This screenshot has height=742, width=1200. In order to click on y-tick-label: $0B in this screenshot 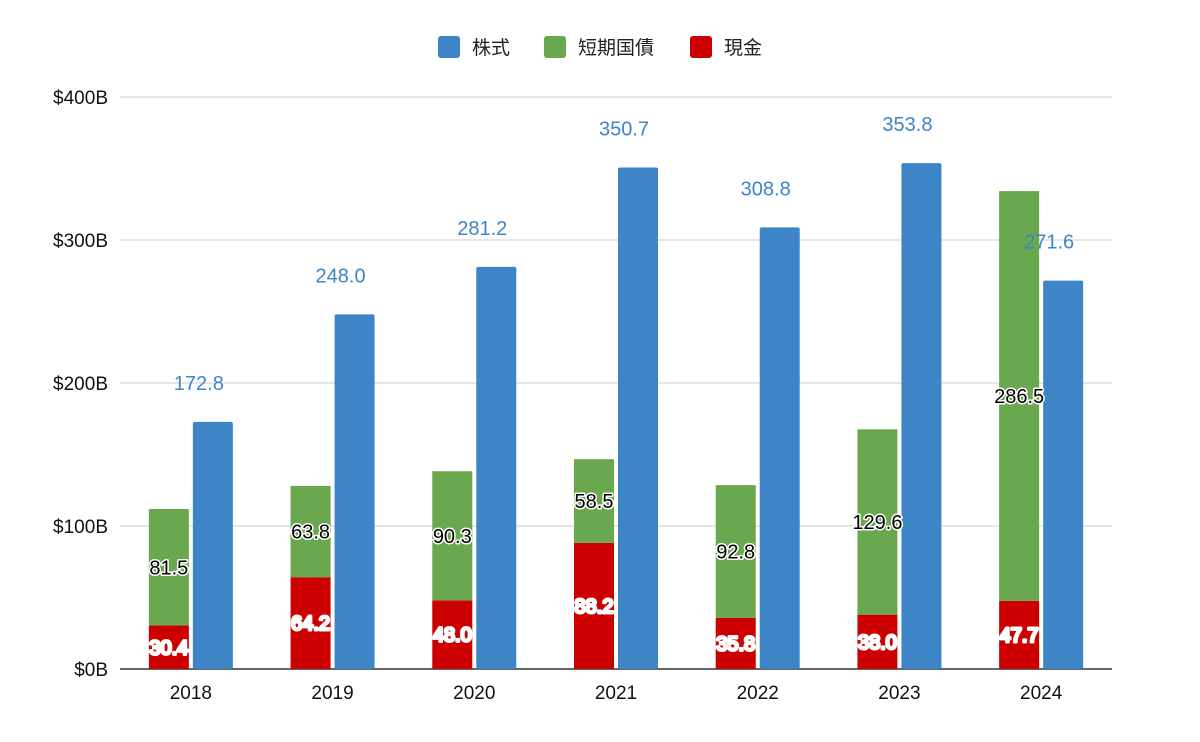, I will do `click(91, 670)`.